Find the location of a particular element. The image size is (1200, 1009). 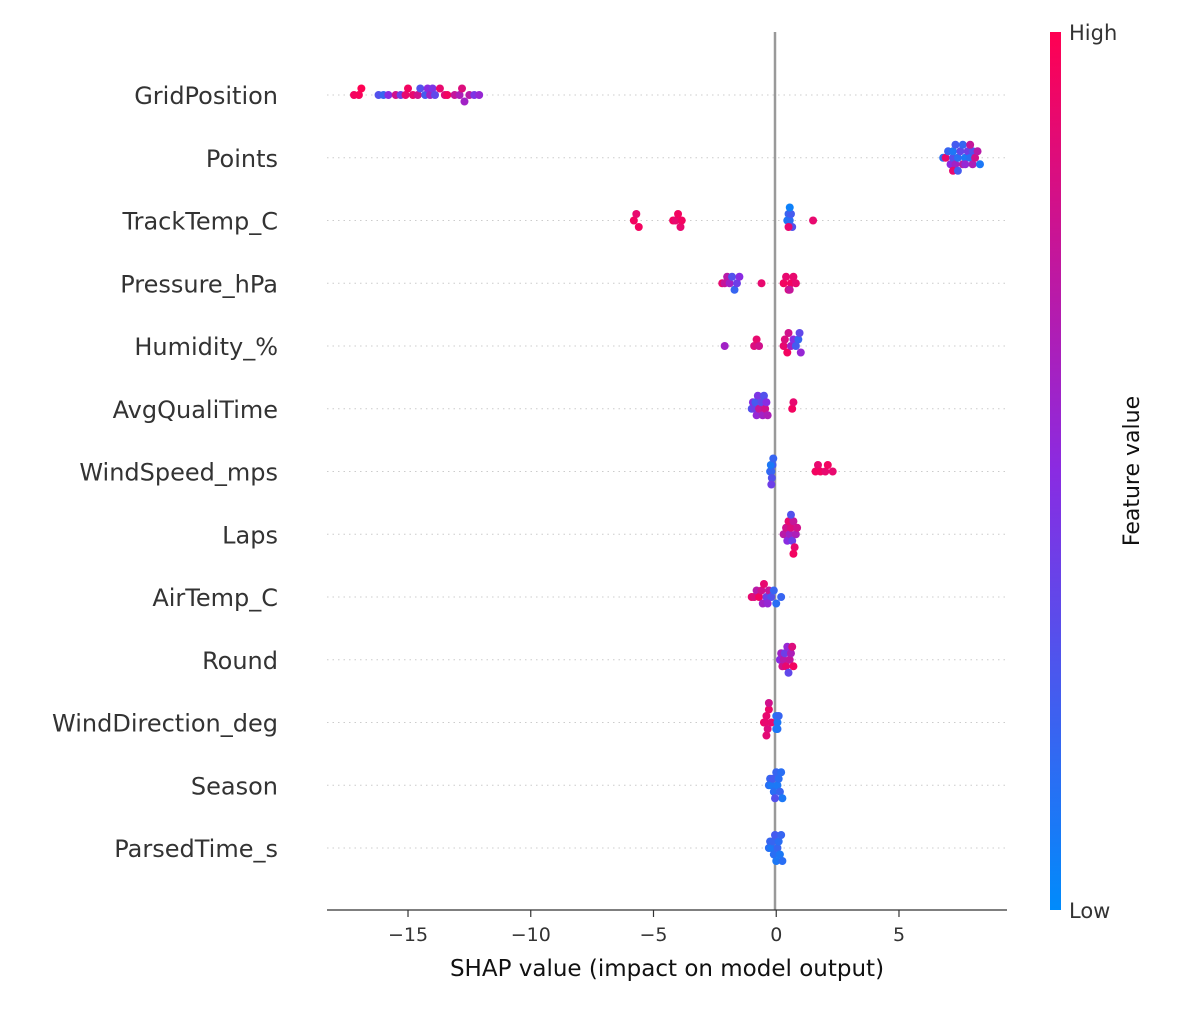

feature-label: Pressure_hPa is located at coordinates (199, 284).